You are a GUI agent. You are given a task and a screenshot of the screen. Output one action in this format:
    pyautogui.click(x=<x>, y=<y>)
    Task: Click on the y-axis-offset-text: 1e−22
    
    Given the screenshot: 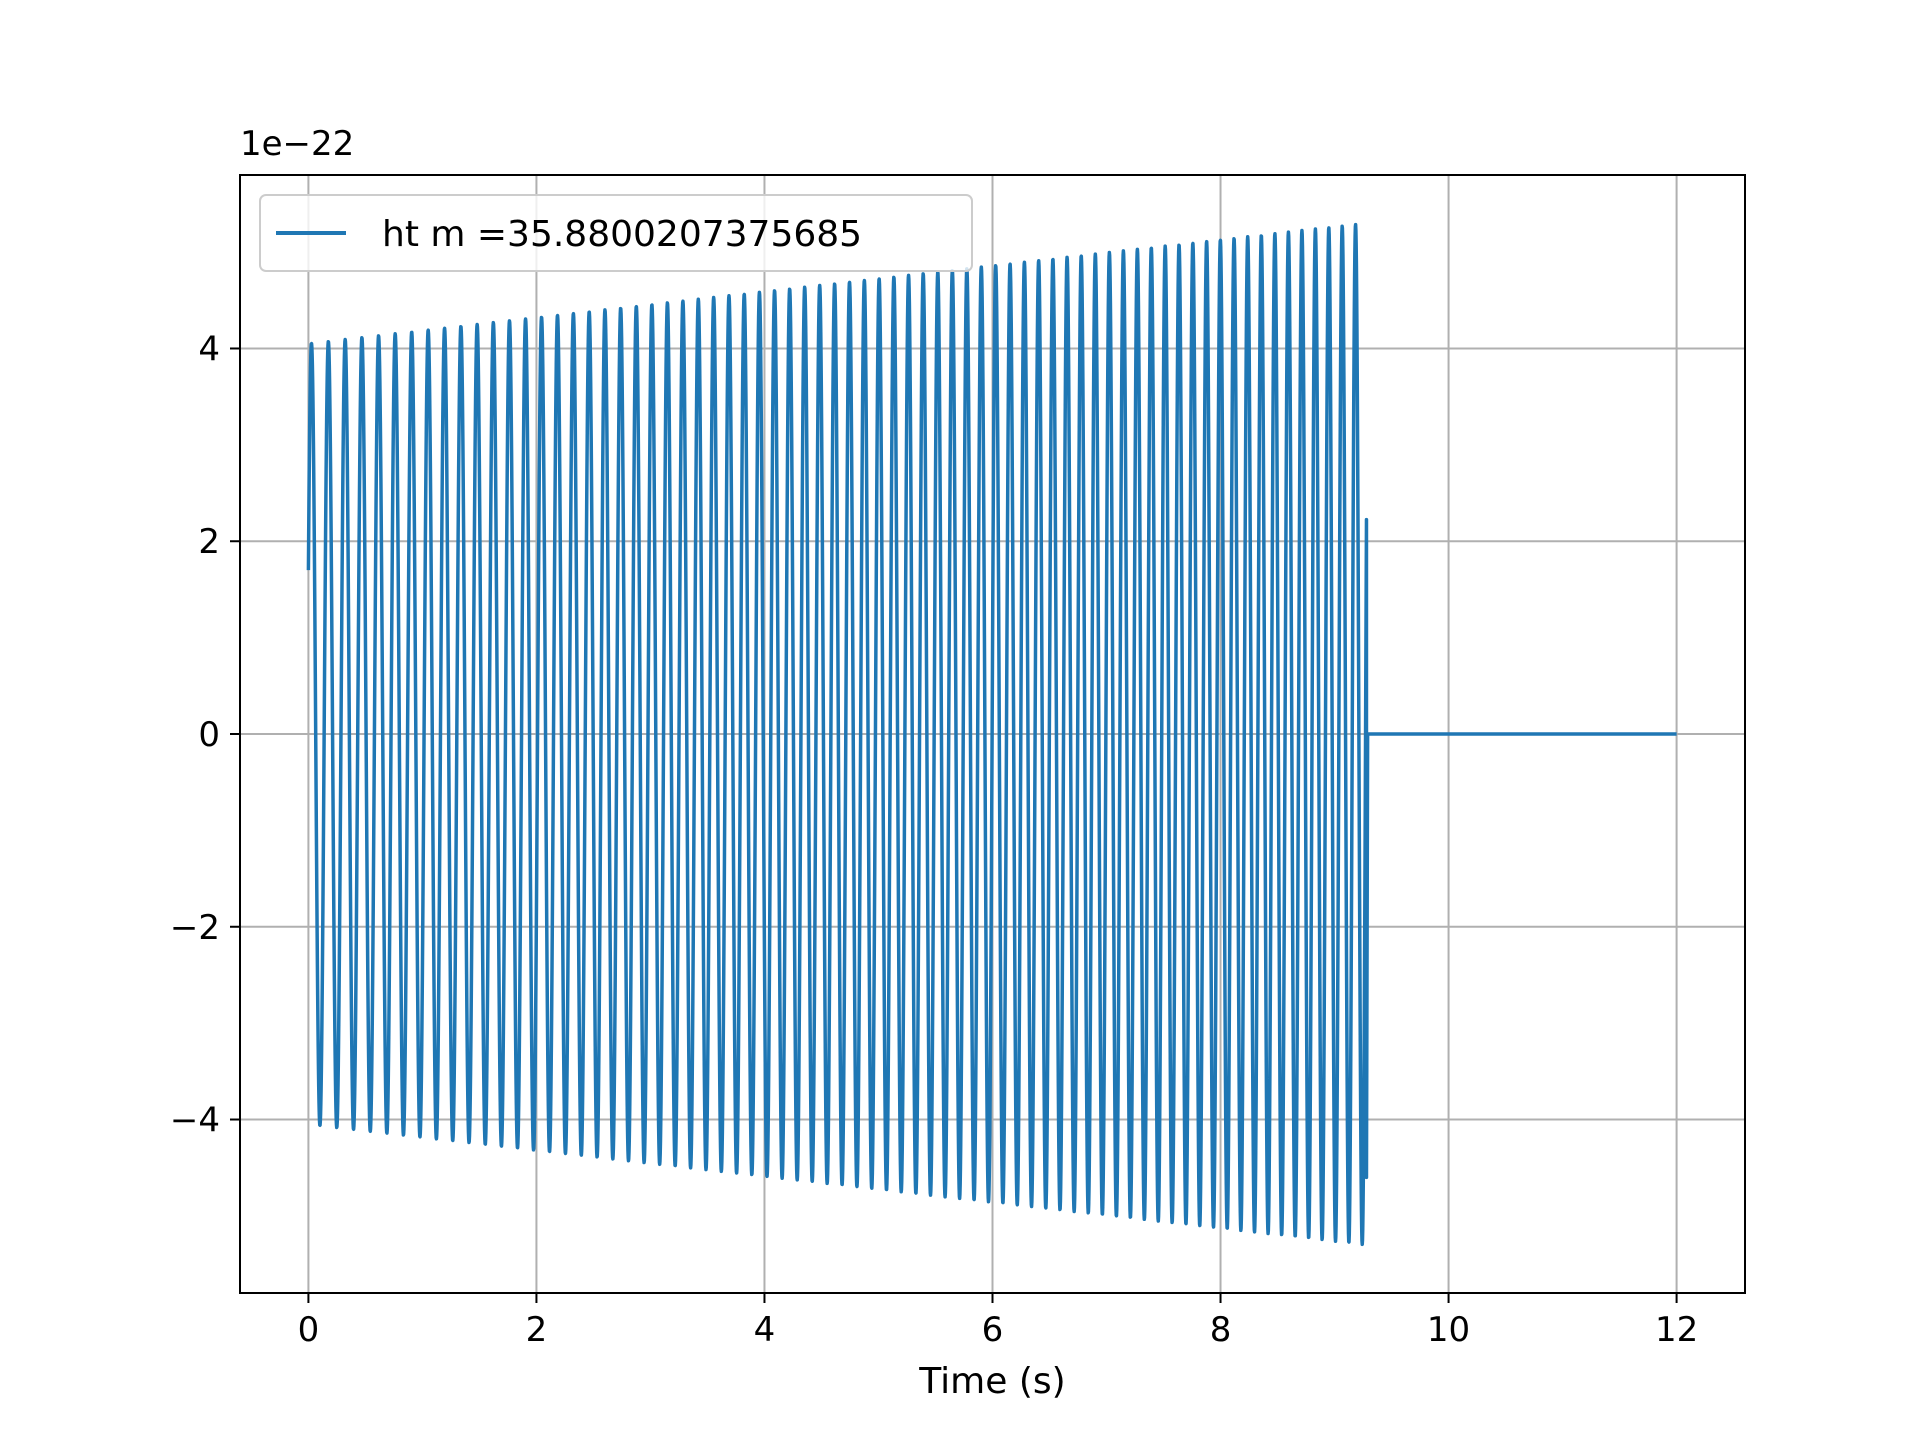 What is the action you would take?
    pyautogui.click(x=297, y=144)
    